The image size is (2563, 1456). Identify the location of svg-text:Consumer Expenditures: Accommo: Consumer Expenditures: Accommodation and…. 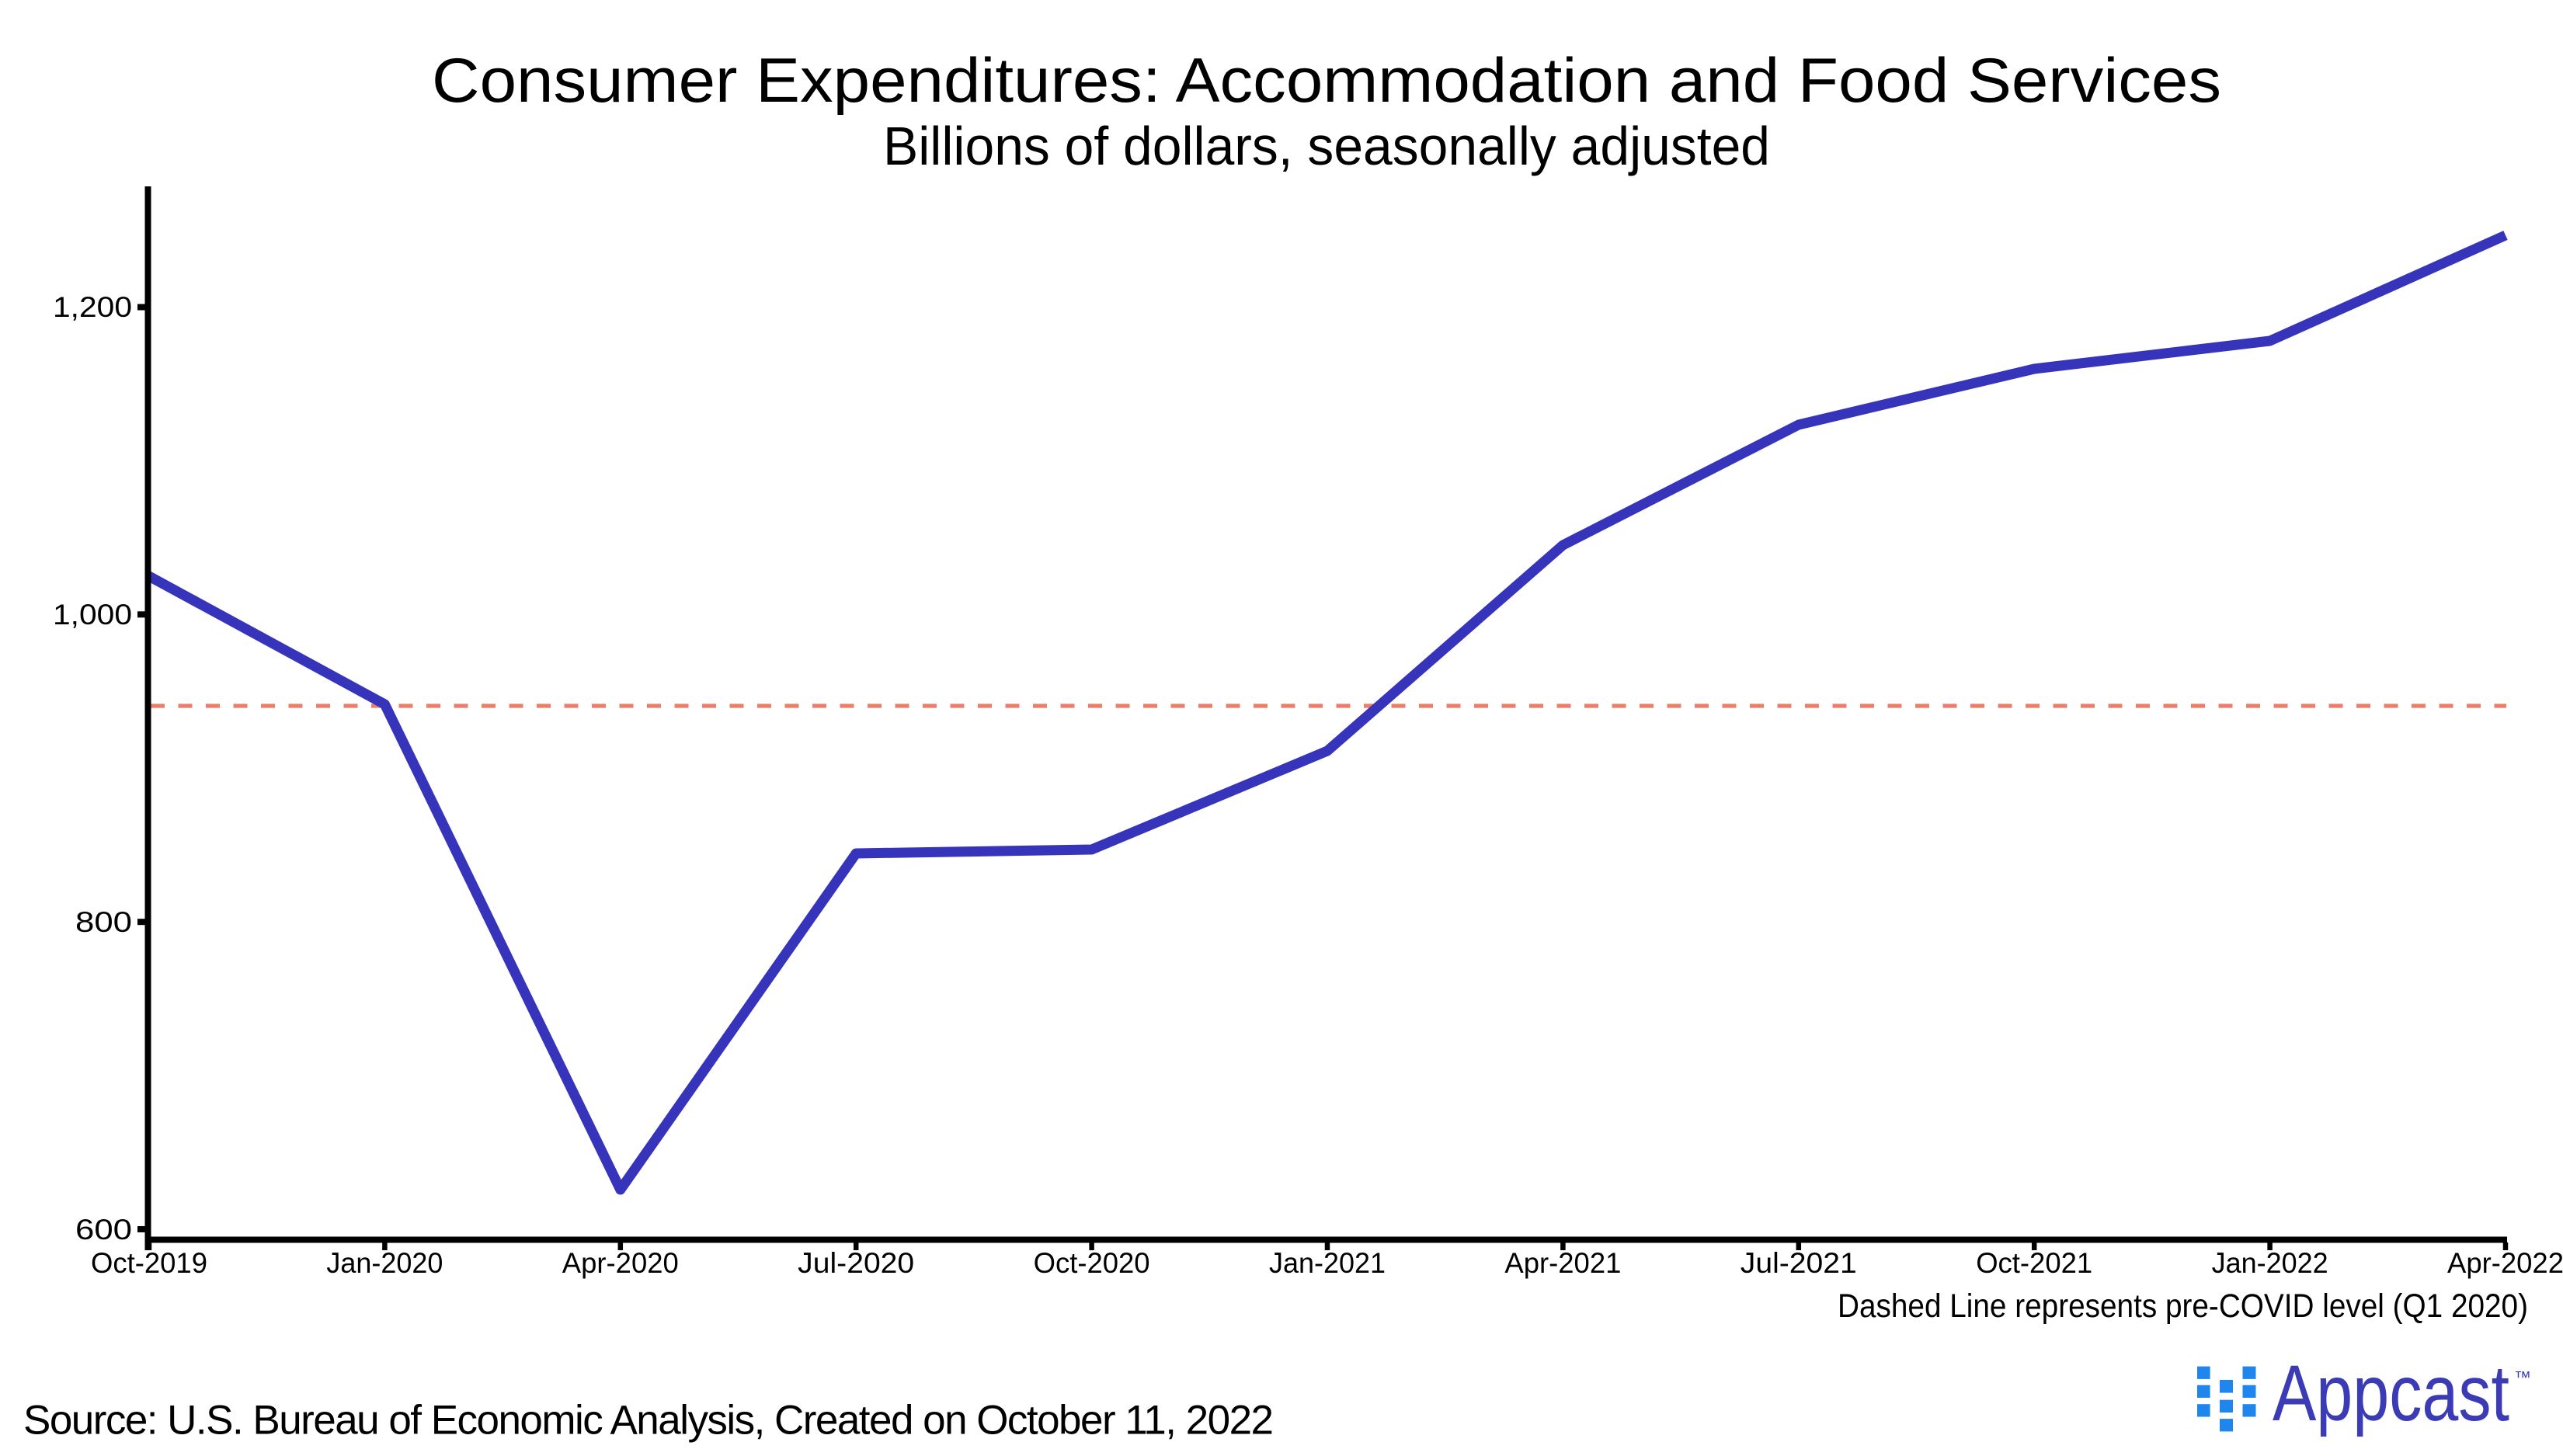
(1326, 81).